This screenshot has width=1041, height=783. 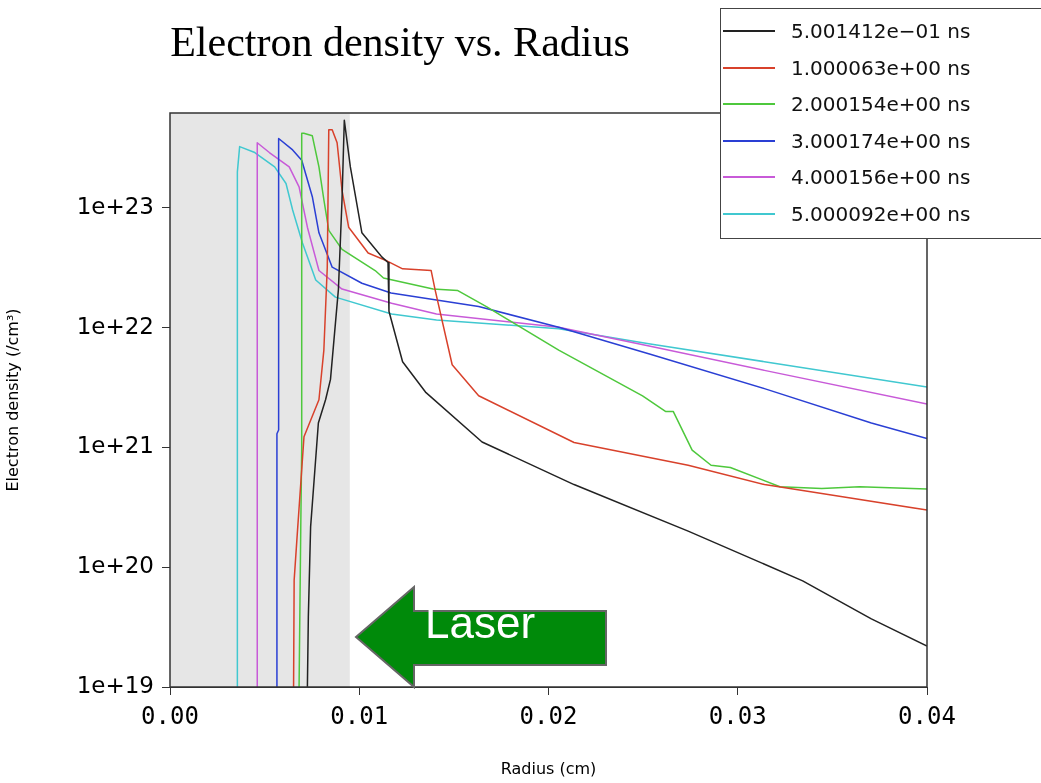 What do you see at coordinates (881, 104) in the screenshot?
I see `legend-label: 2.000154e+00 ns` at bounding box center [881, 104].